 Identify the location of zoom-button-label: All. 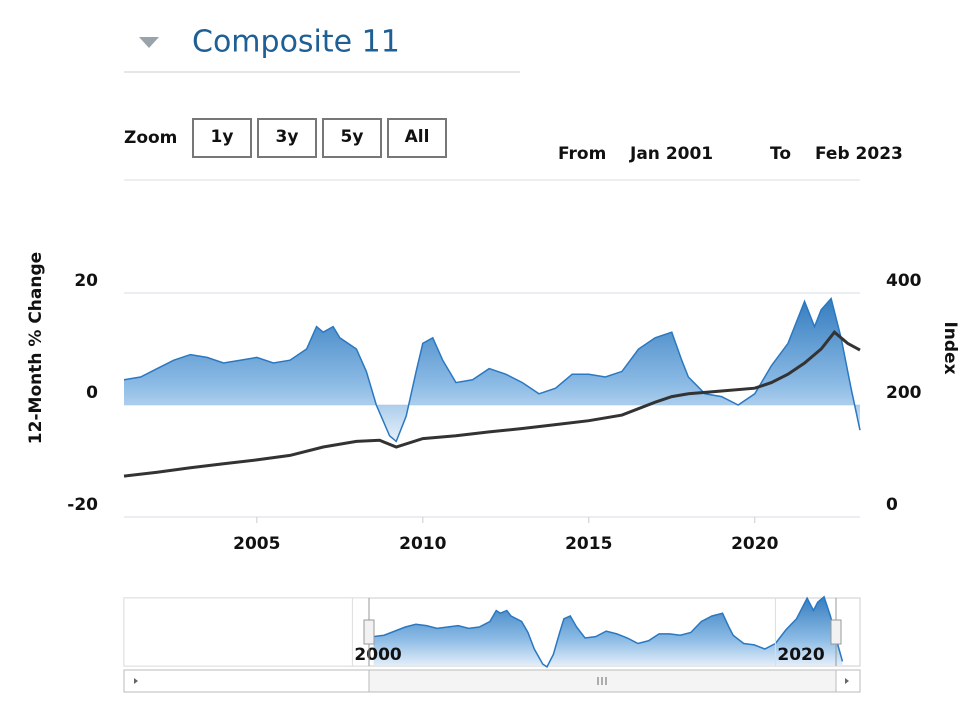
(417, 137).